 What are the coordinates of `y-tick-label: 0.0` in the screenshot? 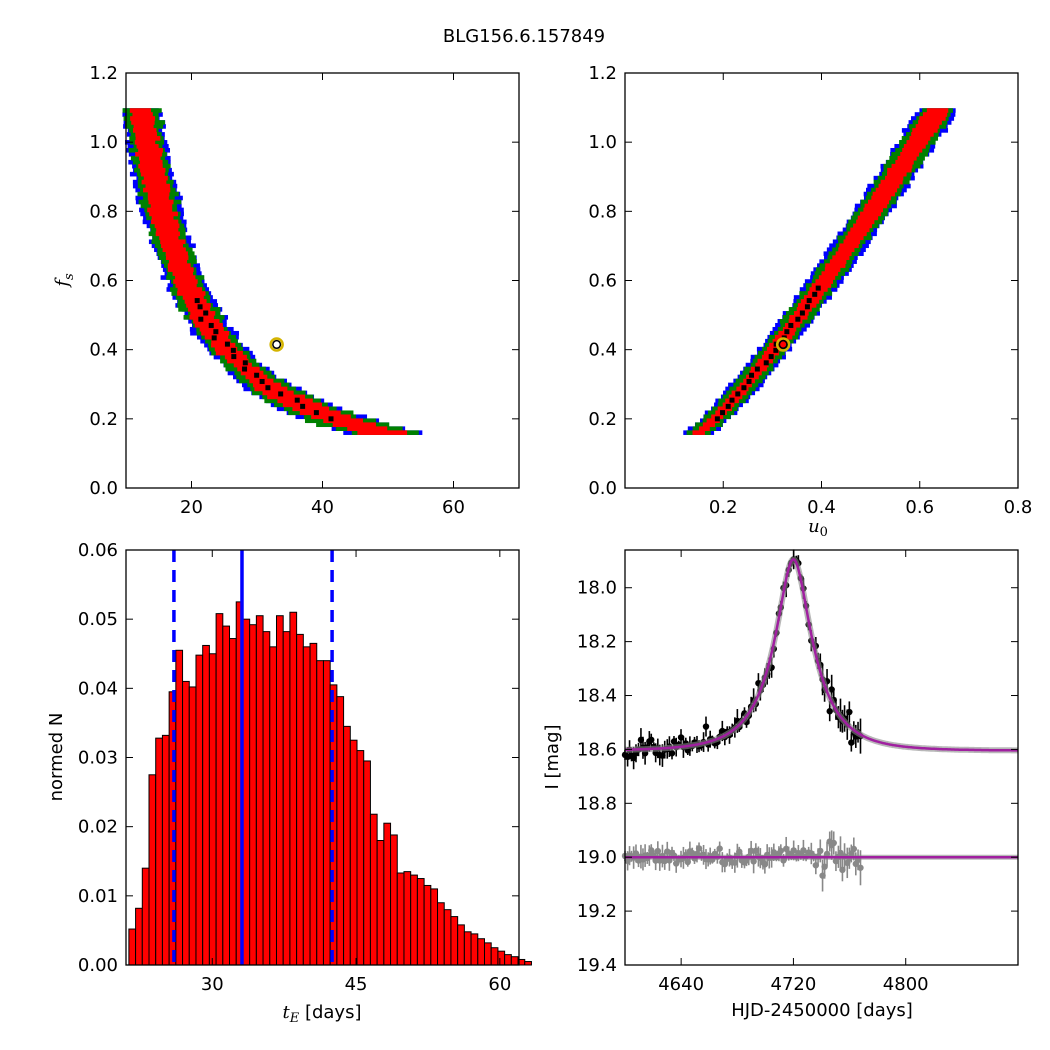 It's located at (602, 488).